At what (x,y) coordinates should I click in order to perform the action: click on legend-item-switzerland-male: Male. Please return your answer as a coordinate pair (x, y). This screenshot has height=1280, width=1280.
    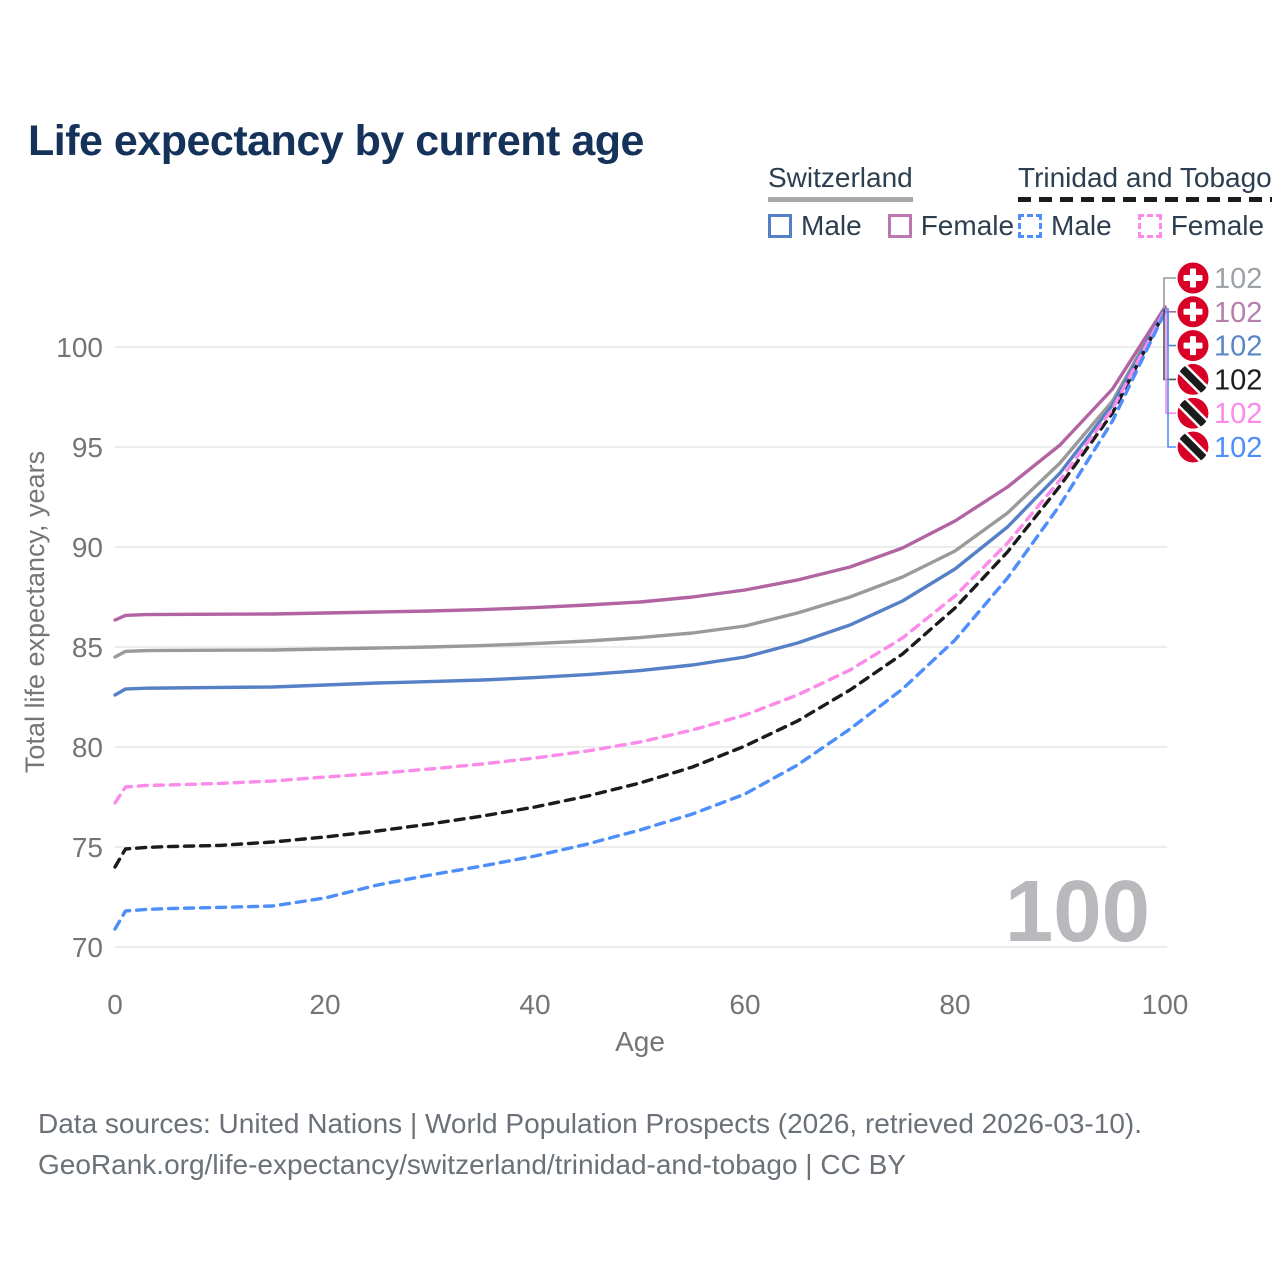
    Looking at the image, I should click on (815, 226).